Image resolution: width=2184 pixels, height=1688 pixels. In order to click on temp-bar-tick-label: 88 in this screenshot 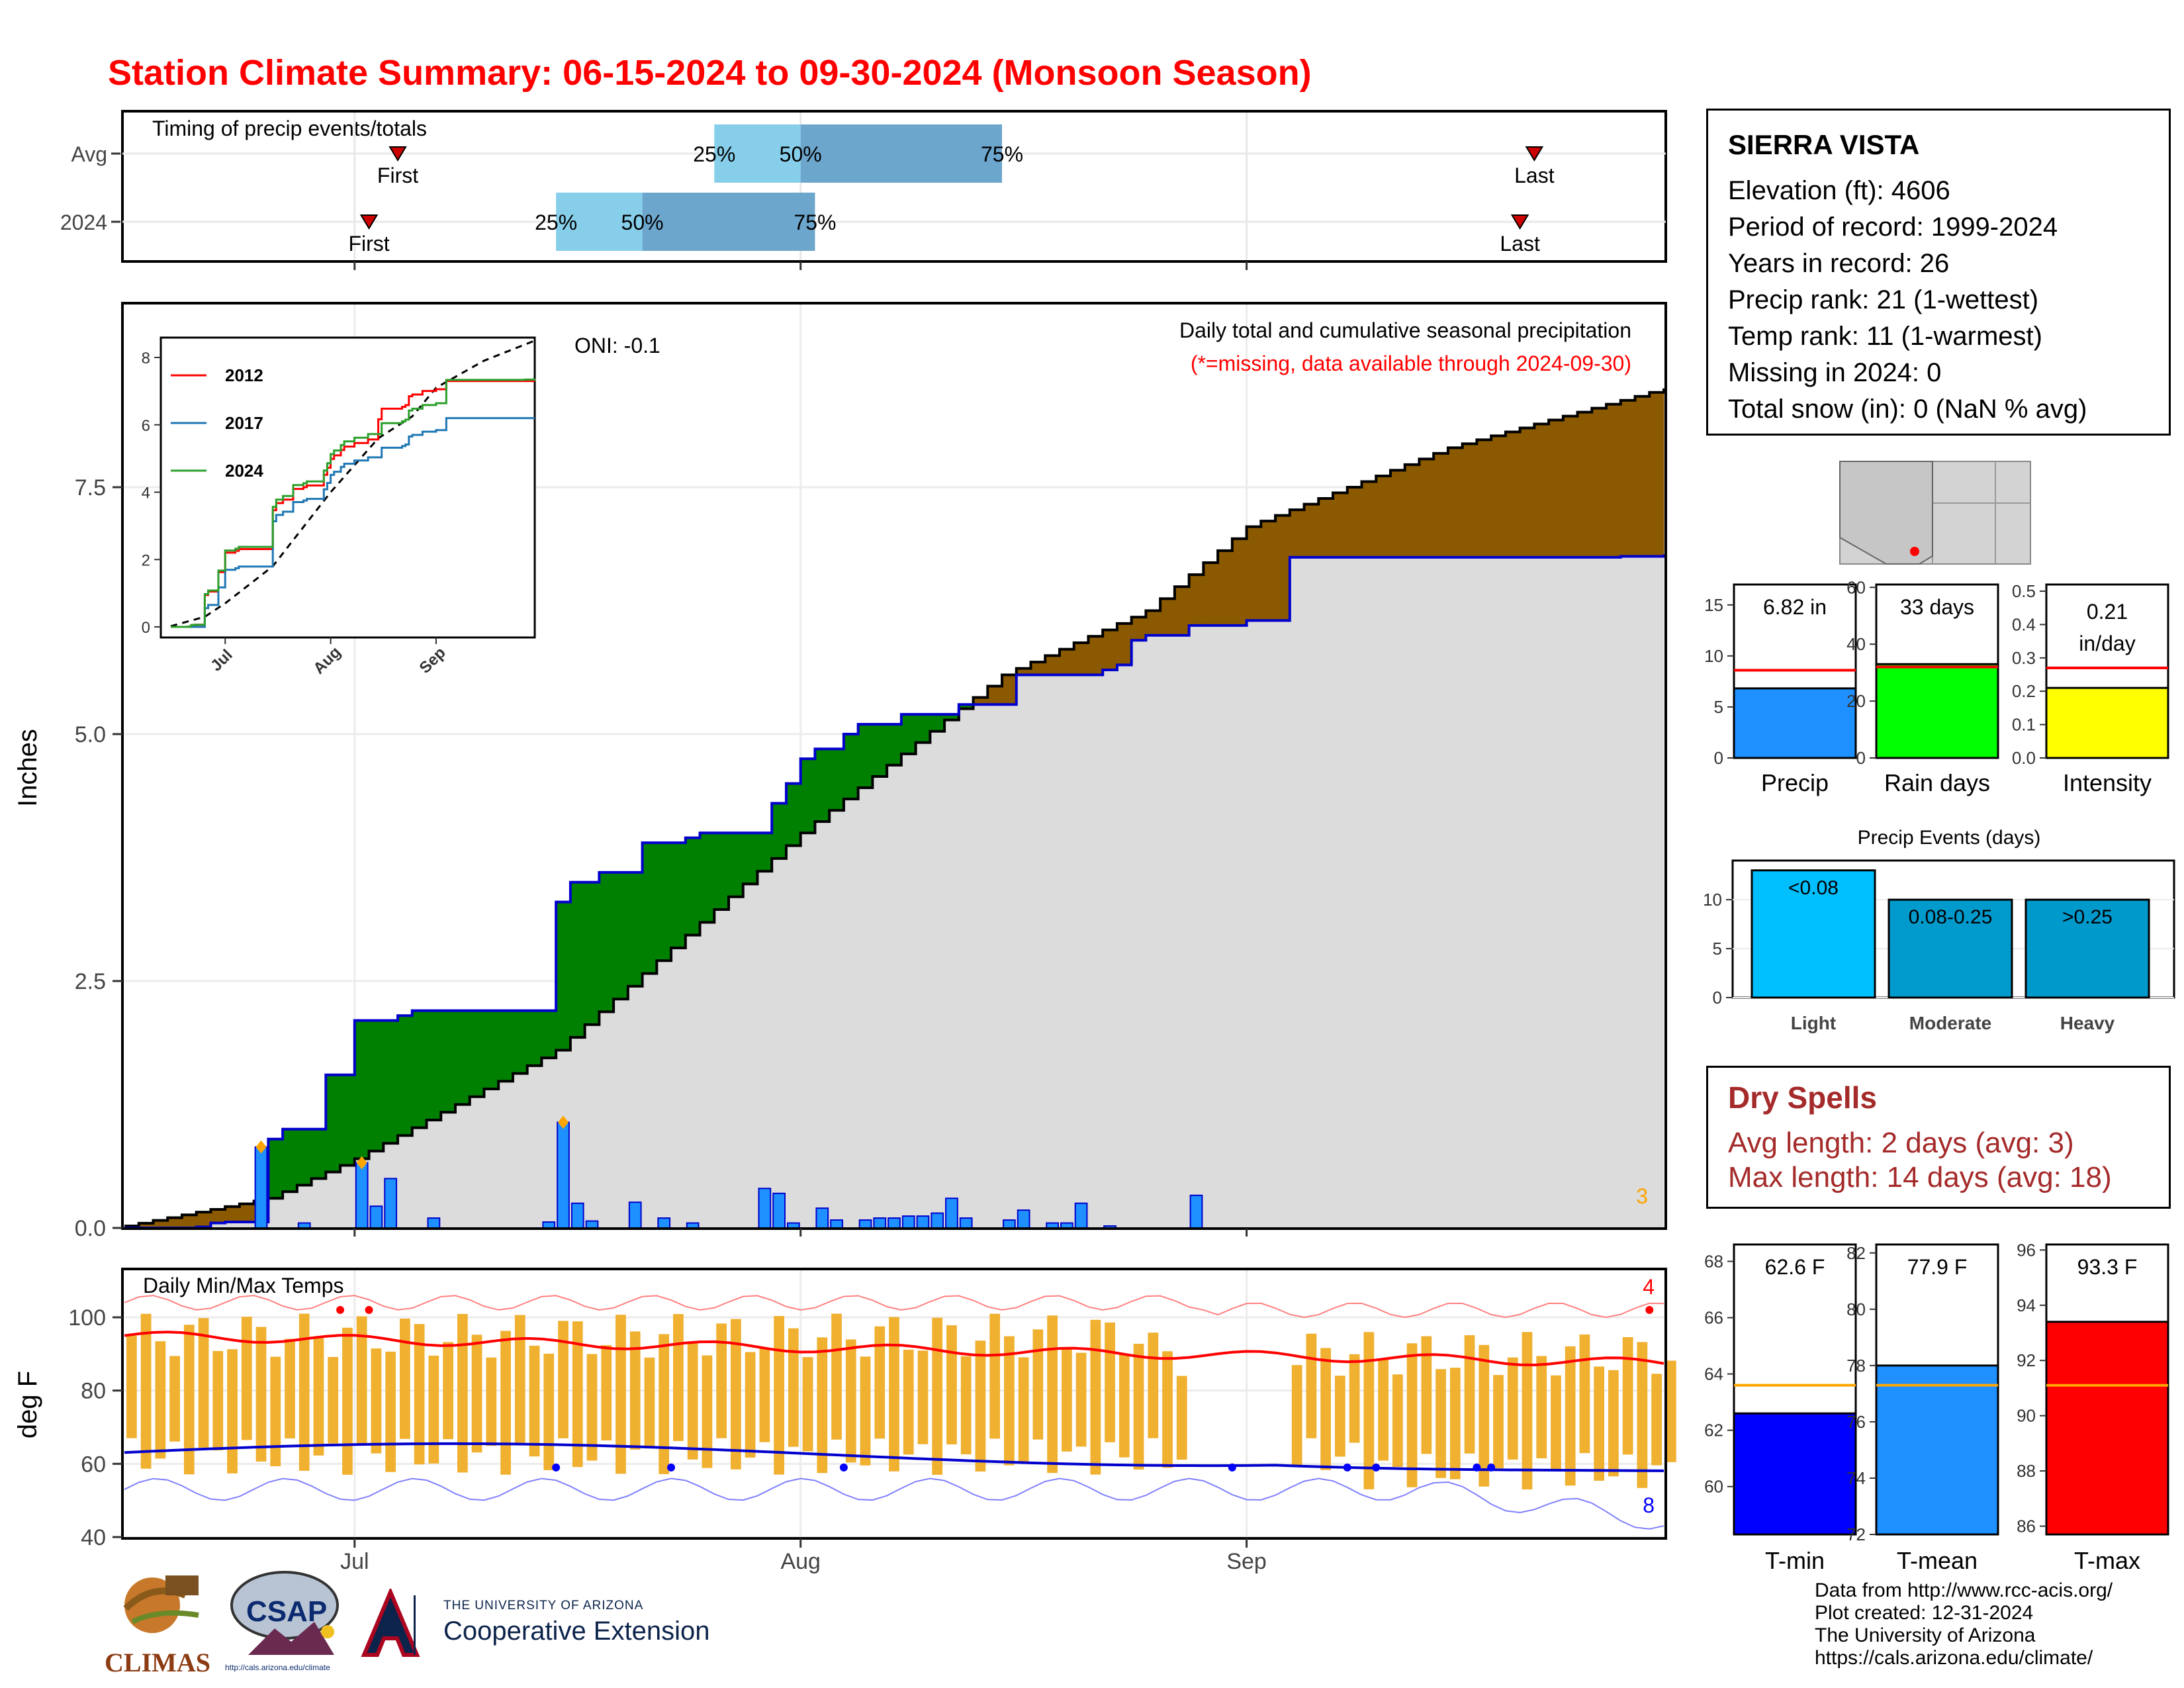, I will do `click(2026, 1471)`.